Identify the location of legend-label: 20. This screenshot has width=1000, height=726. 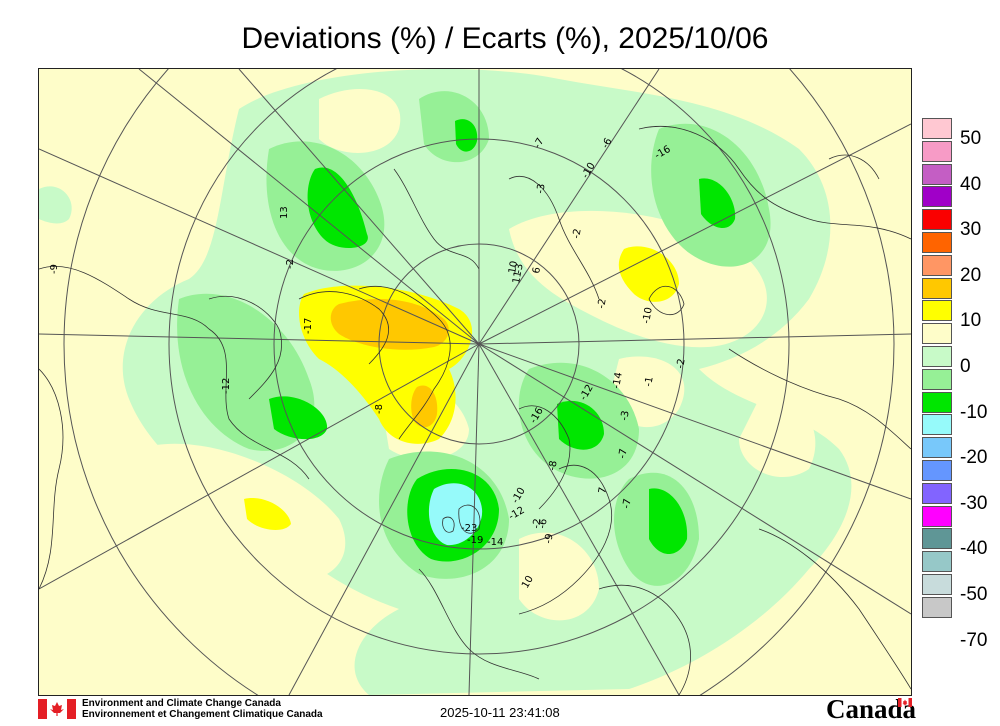
(971, 275).